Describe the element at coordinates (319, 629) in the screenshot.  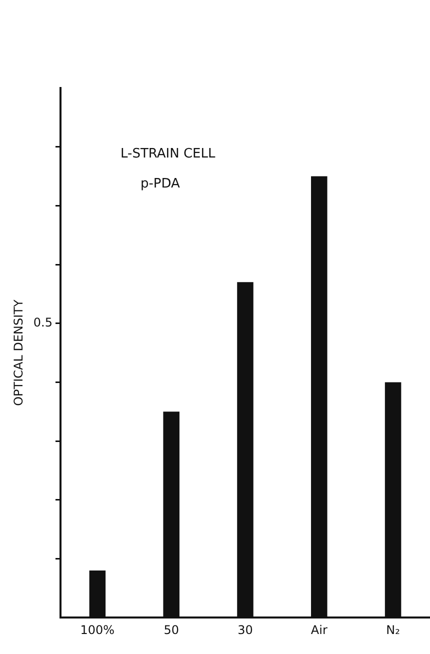
I see `x-tick-label: Air` at that location.